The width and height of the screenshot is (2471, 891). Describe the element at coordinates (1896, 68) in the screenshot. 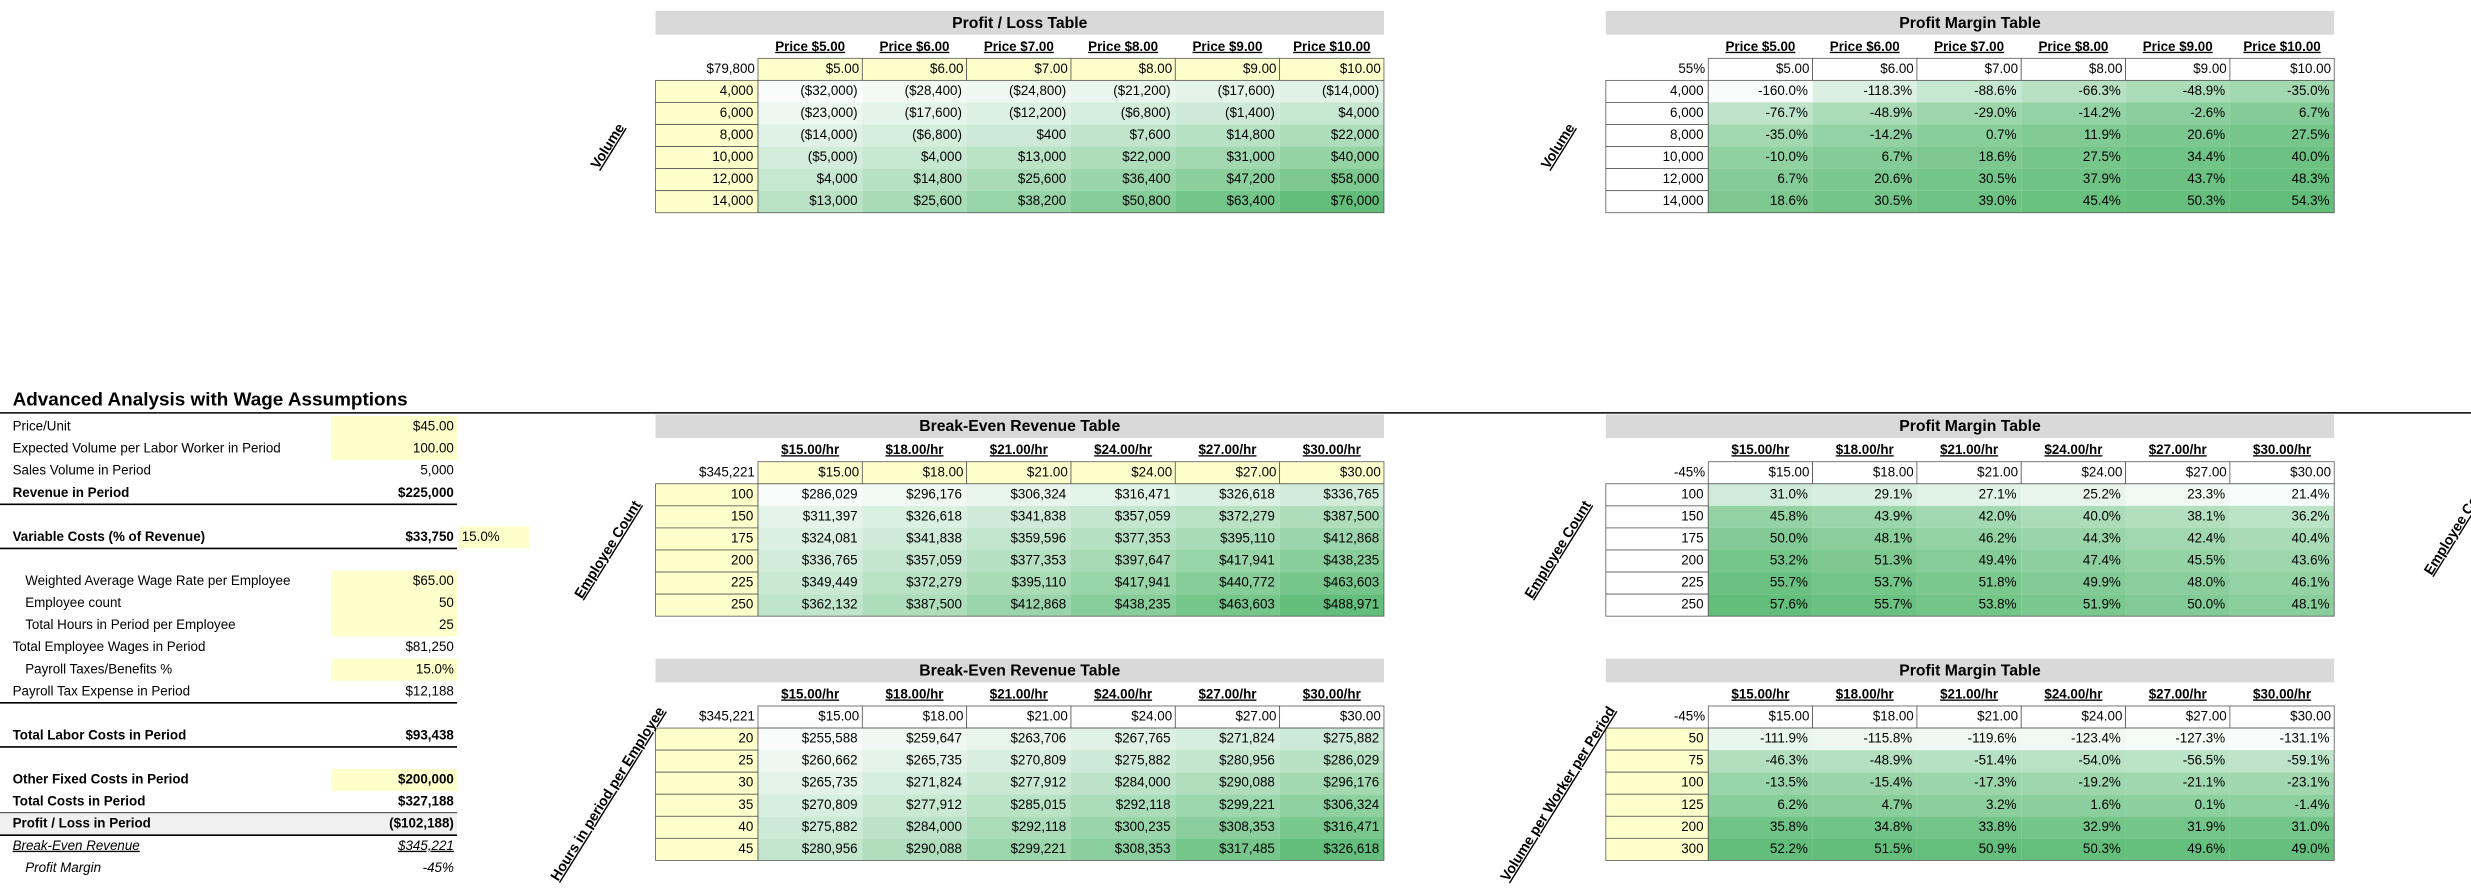

I see `top-value: $6.00` at that location.